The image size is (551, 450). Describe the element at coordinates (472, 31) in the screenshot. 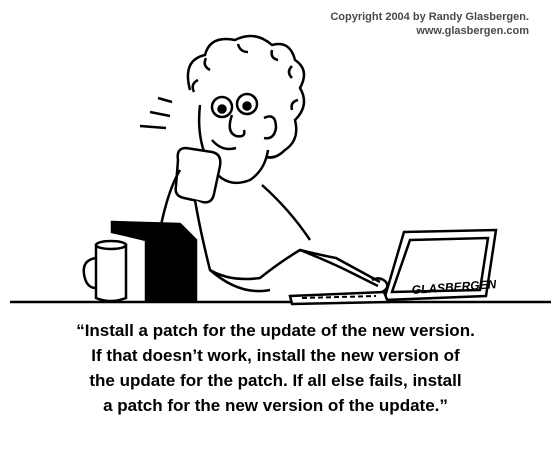

I see `website-text: www.glasbergen.com` at that location.